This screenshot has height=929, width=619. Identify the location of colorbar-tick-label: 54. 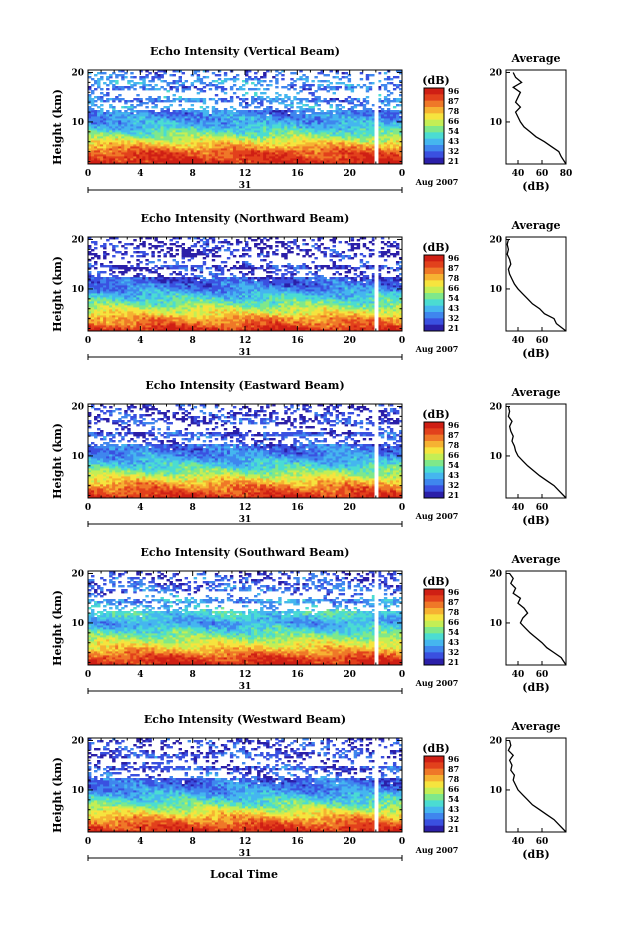
(454, 131).